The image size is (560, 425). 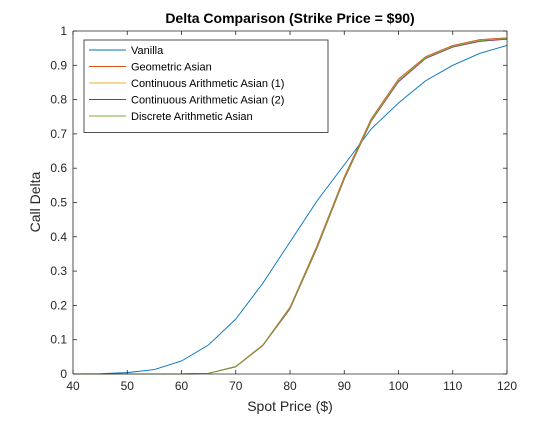 I want to click on legend-label-4: Continuous Arithmetic Asian (2), so click(x=207, y=101).